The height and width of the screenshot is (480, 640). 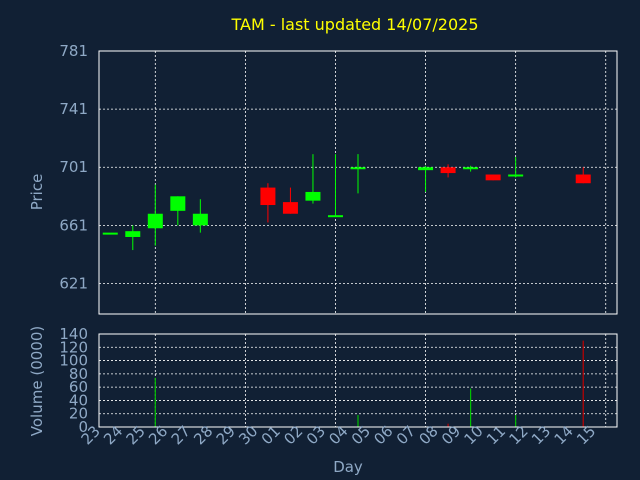 I want to click on price-y-tick-label: 621, so click(x=73, y=283).